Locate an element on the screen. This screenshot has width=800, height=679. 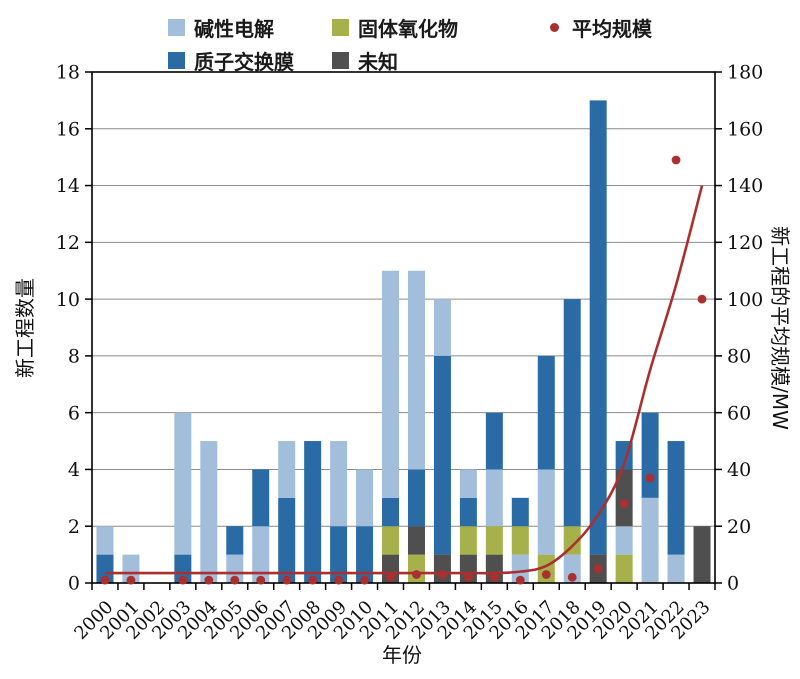
svg-text: 8 is located at coordinates (74, 357).